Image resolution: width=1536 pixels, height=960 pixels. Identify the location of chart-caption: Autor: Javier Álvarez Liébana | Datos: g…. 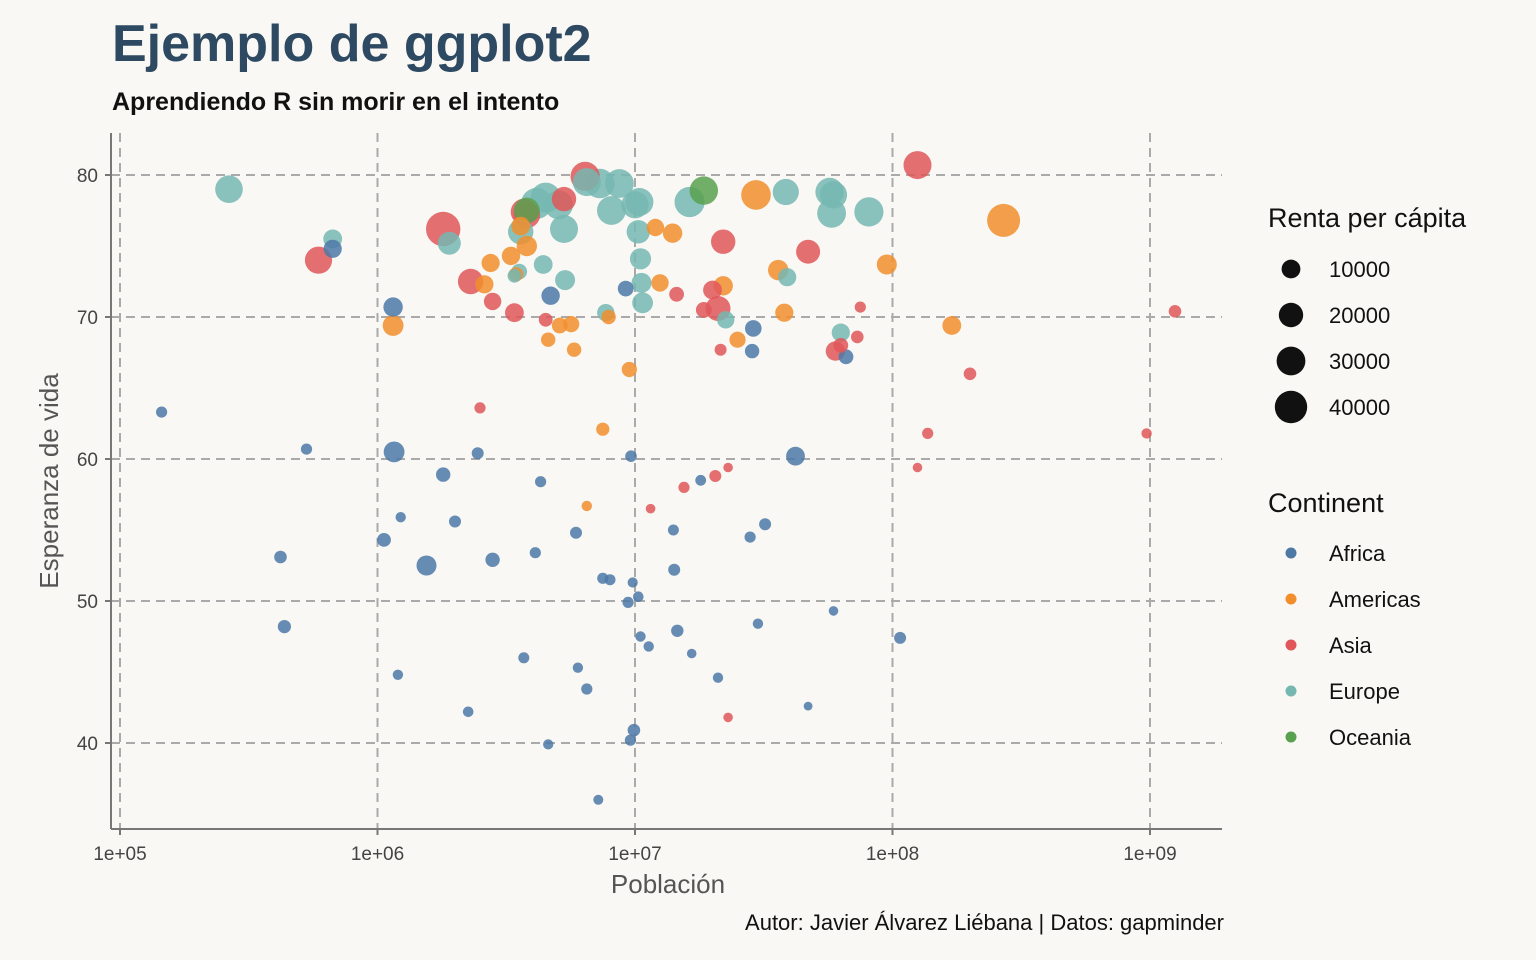
(984, 922).